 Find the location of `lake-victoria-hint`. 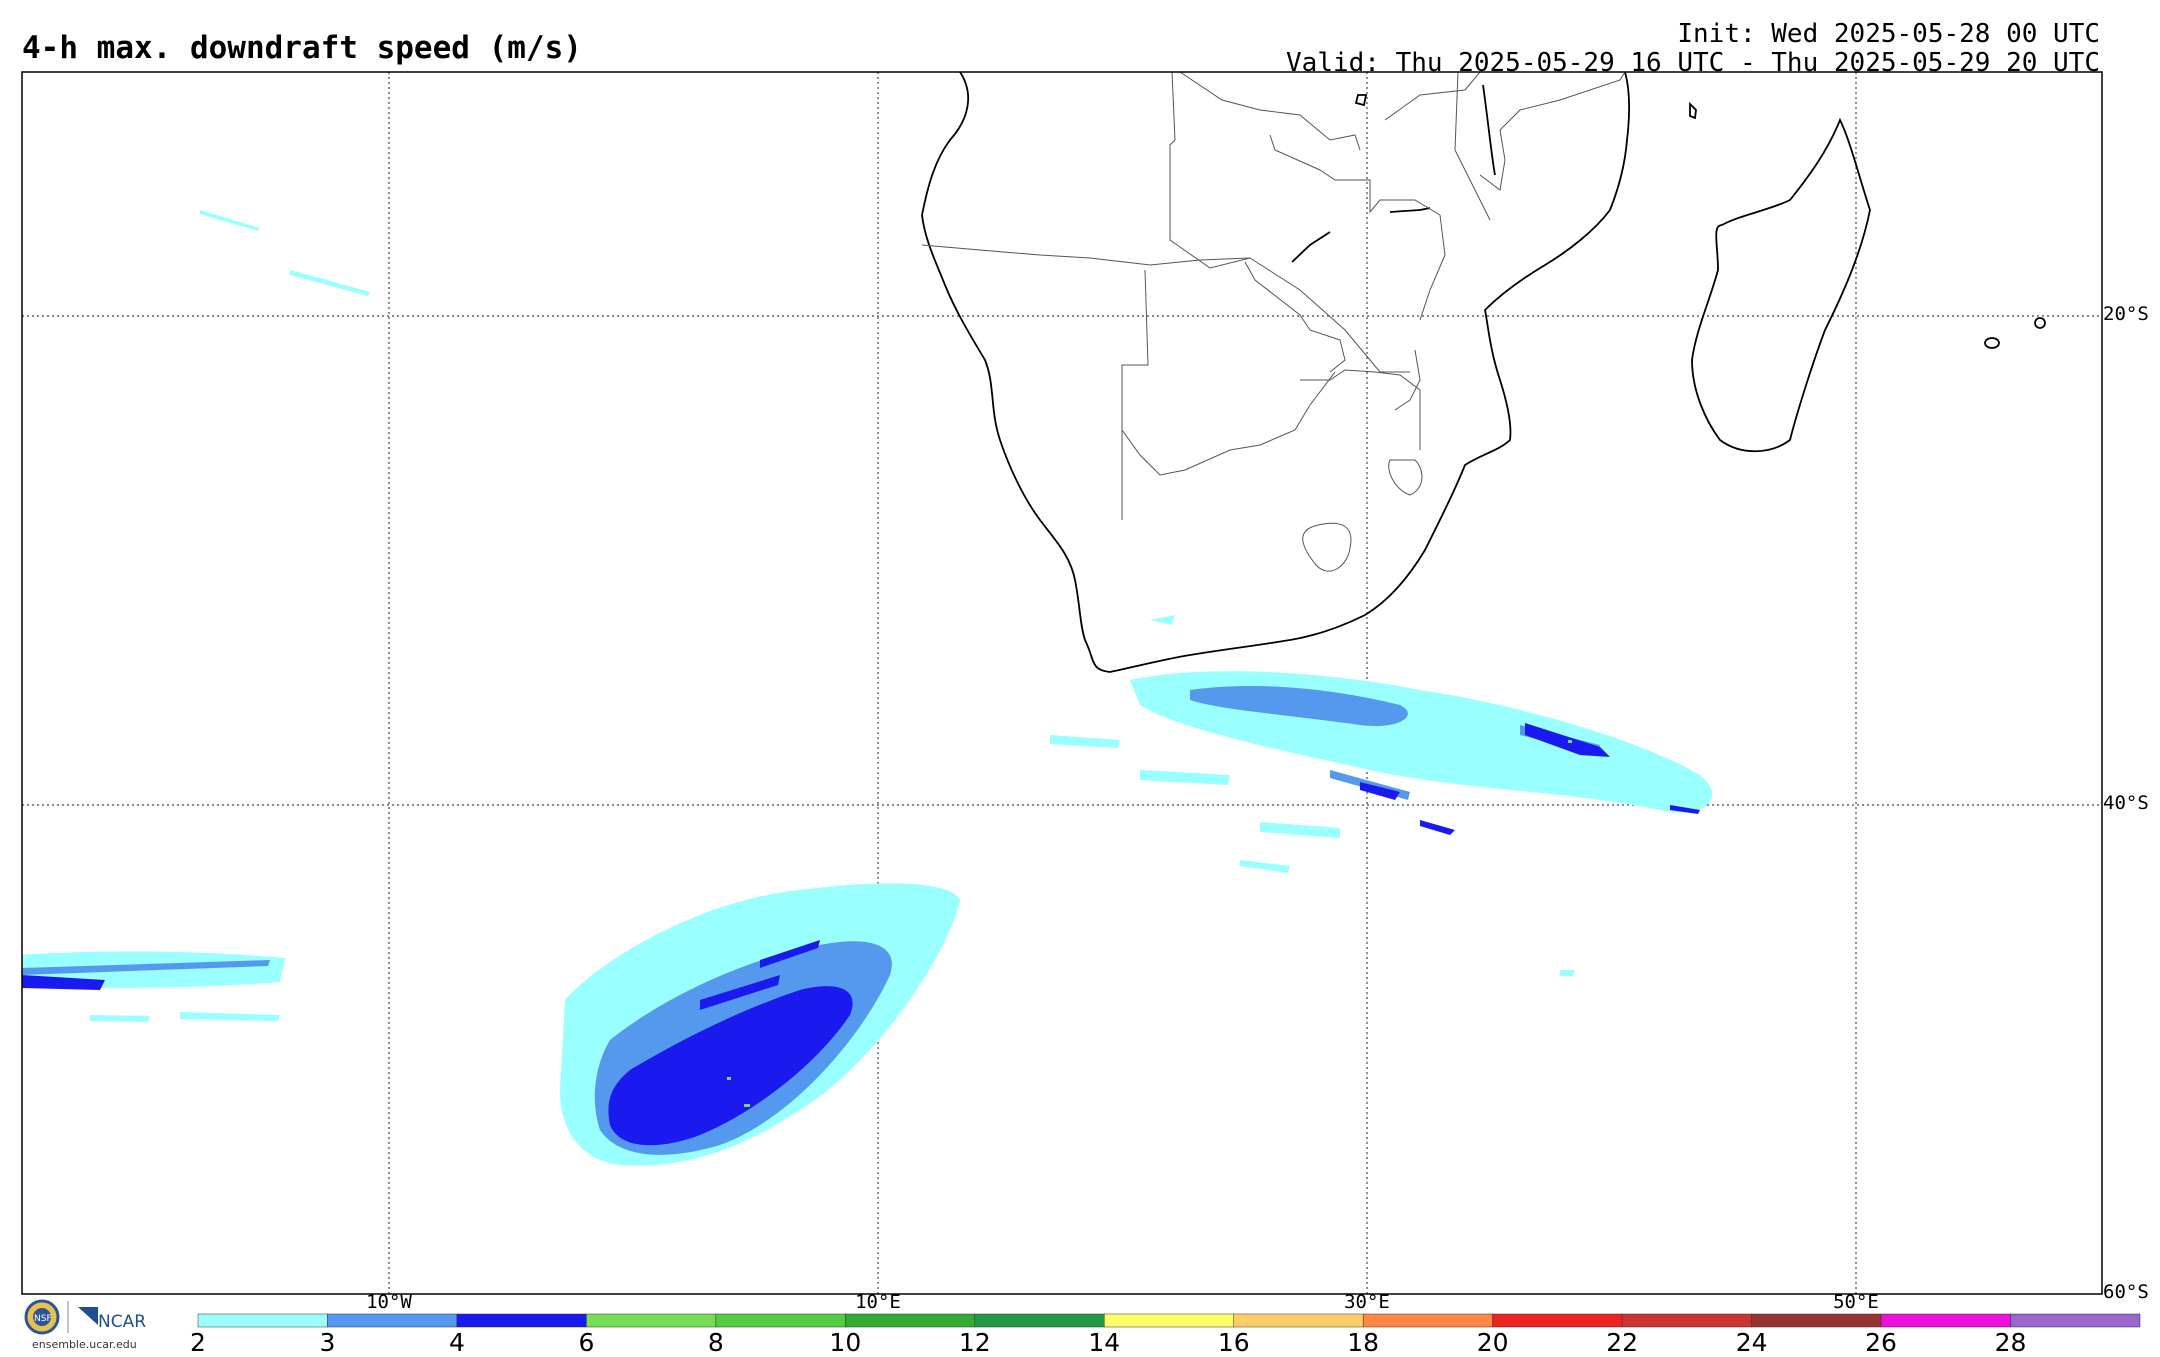

lake-victoria-hint is located at coordinates (1361, 100).